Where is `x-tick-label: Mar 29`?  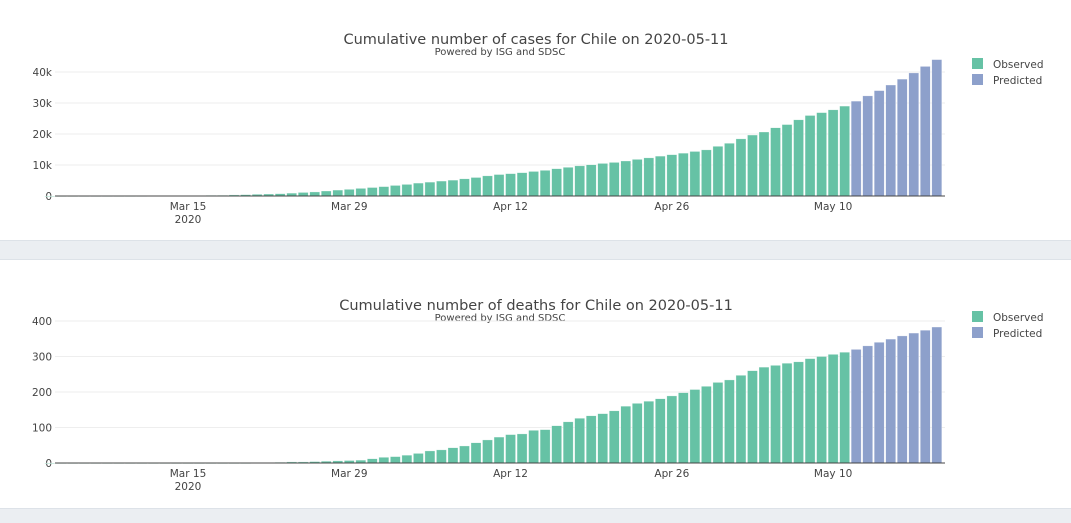 x-tick-label: Mar 29 is located at coordinates (349, 207).